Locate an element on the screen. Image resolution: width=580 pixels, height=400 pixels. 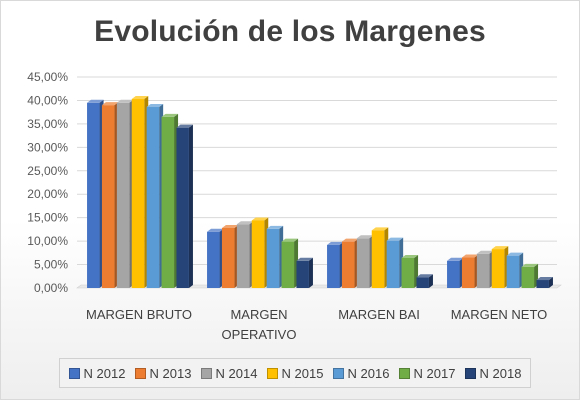
legend-label: N 2015 is located at coordinates (302, 373).